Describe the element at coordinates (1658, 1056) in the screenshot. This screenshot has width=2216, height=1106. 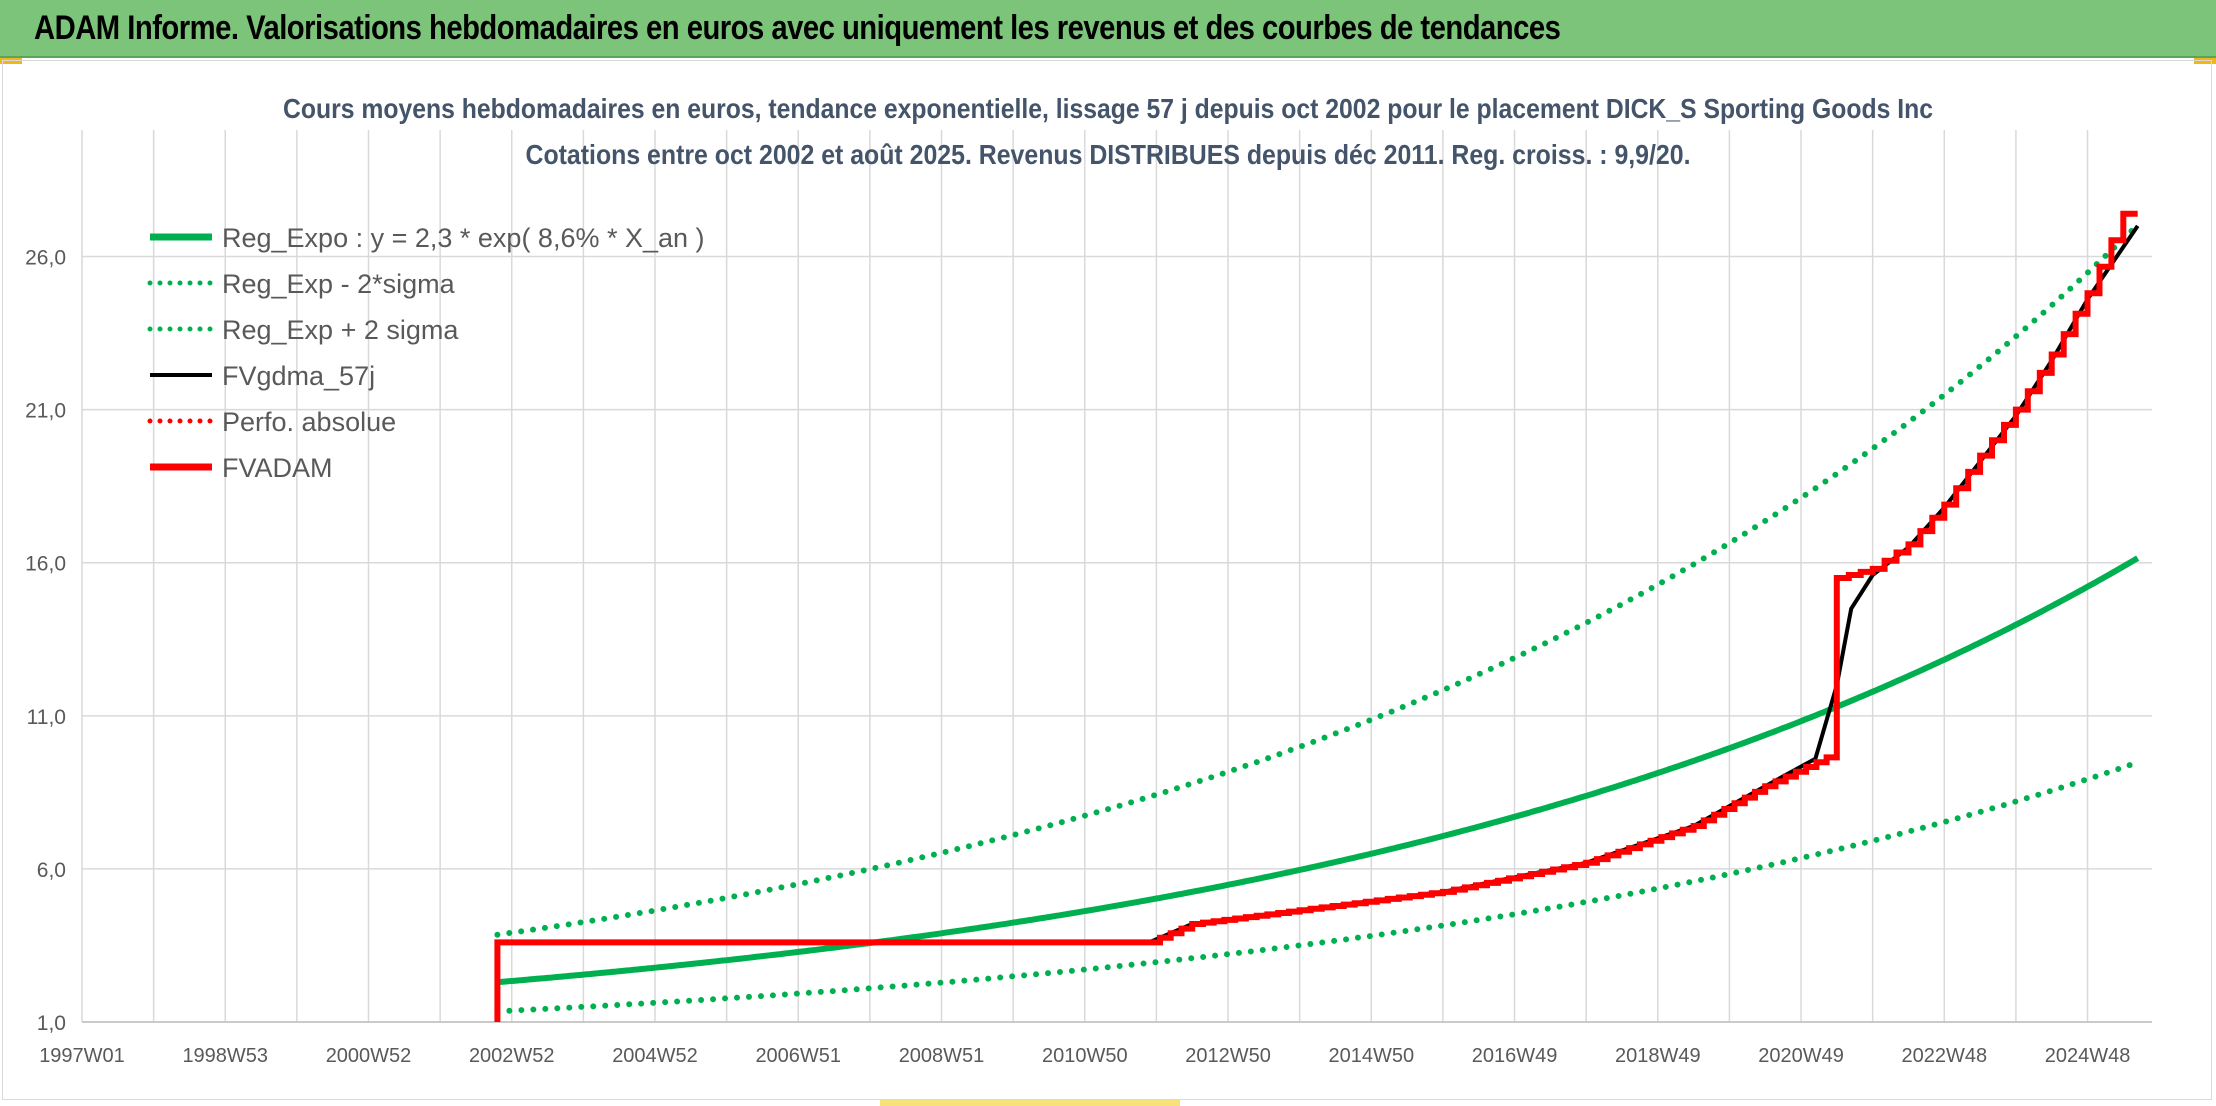
I see `x-tick-label: 2018W49` at that location.